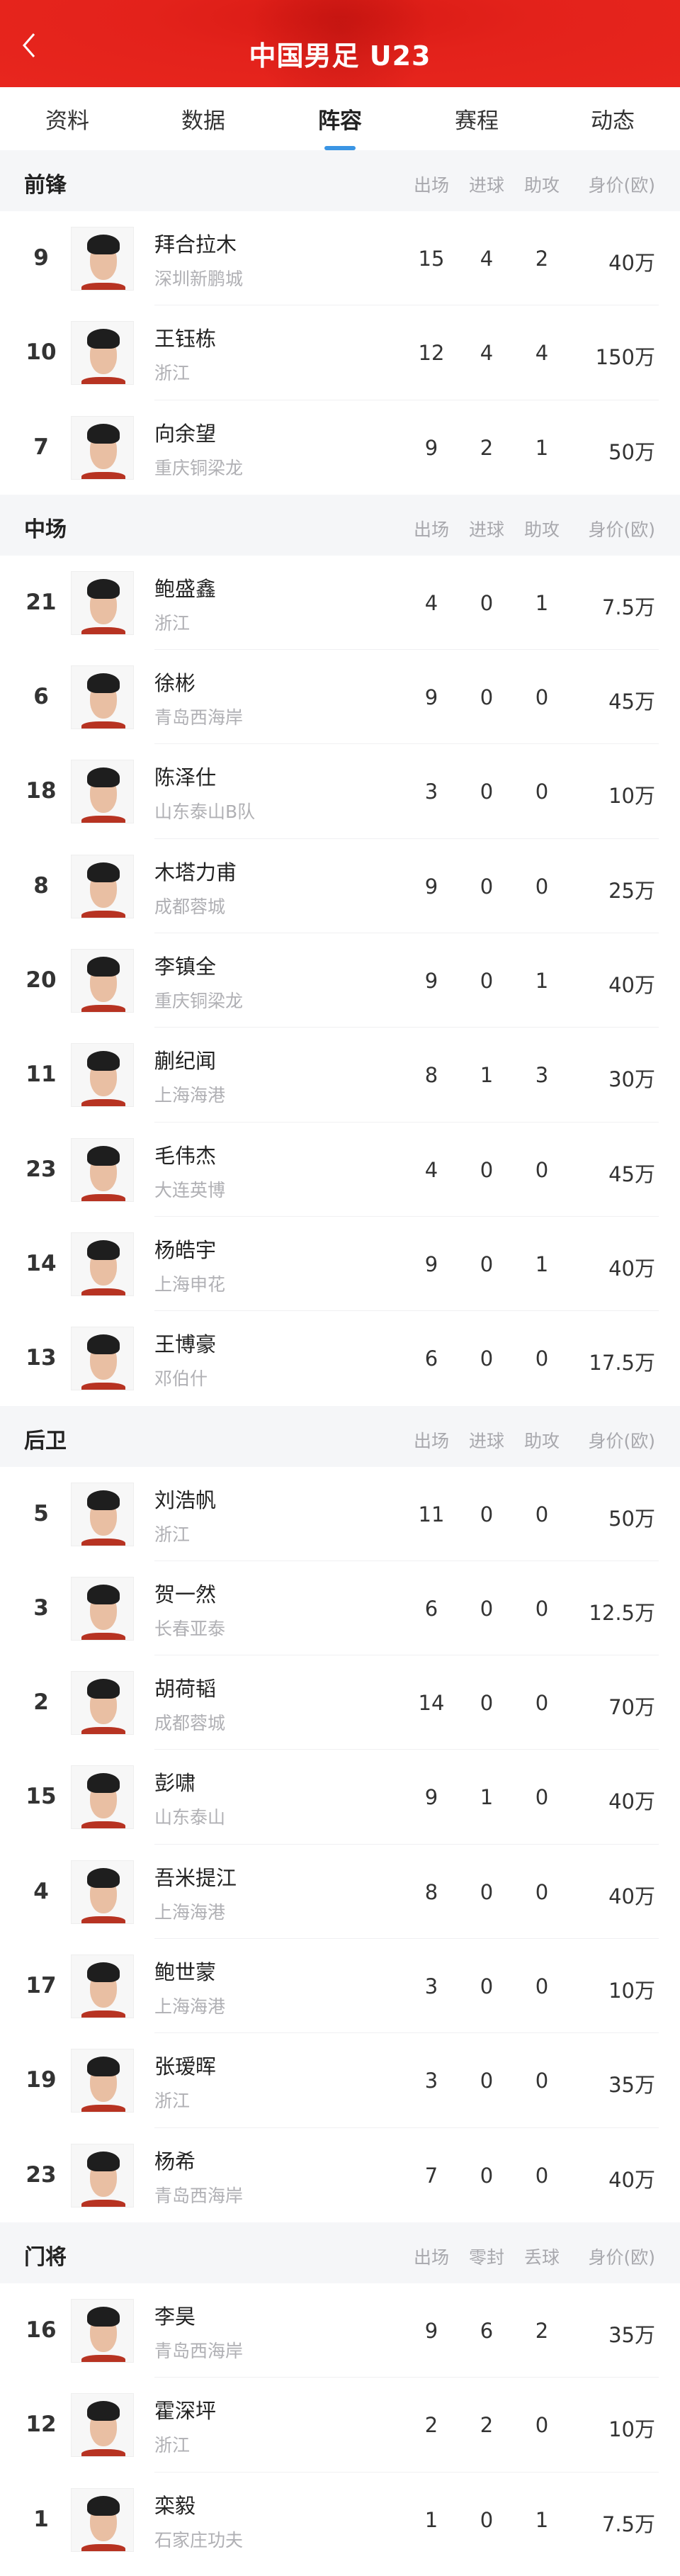 This screenshot has width=680, height=2576. Describe the element at coordinates (432, 1703) in the screenshot. I see `stat-appearances: 14` at that location.